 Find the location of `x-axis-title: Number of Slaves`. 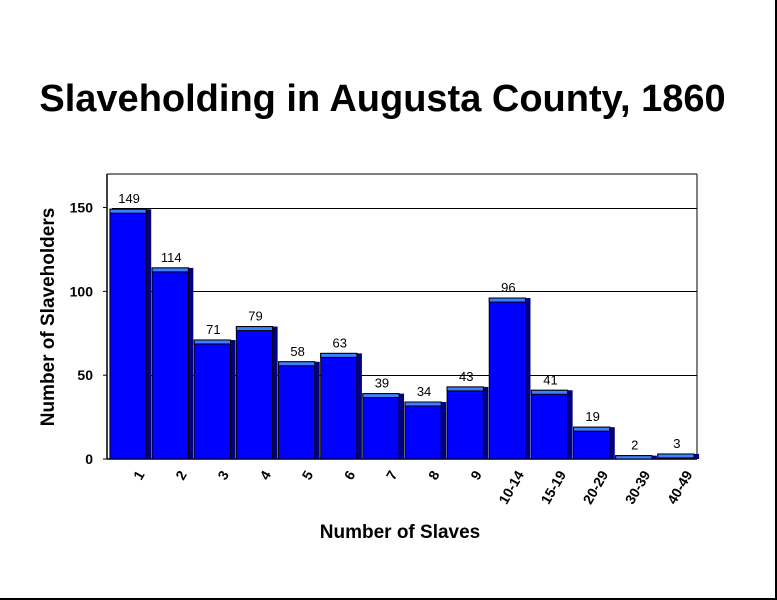

x-axis-title: Number of Slaves is located at coordinates (400, 532).